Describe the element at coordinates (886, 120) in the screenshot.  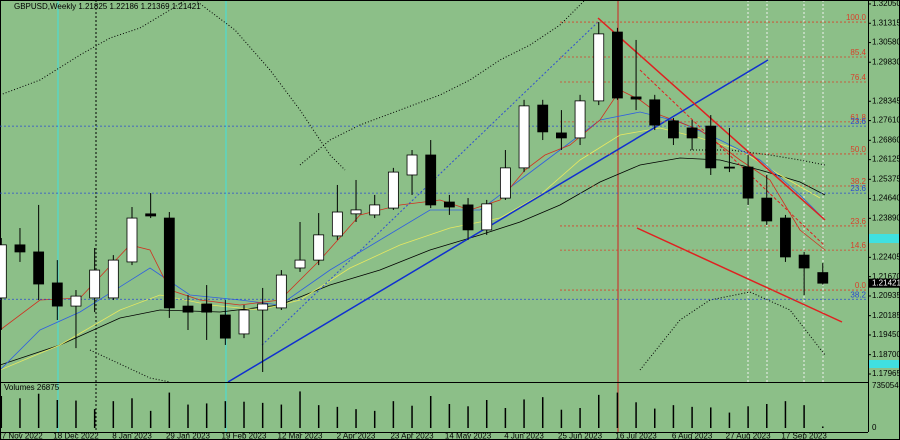
I see `y-tick-label: 1.27610` at that location.